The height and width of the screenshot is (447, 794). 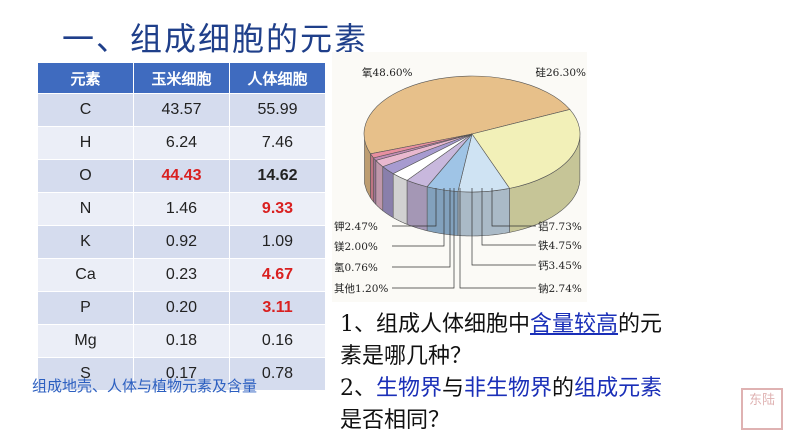 What do you see at coordinates (215, 39) in the screenshot?
I see `page-title: 一、组成细胞的元素` at bounding box center [215, 39].